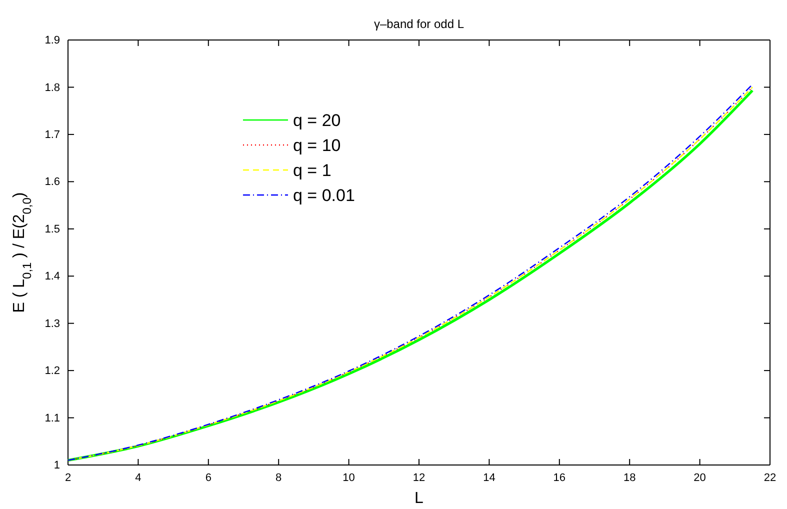 Image resolution: width=787 pixels, height=509 pixels. I want to click on y-tick-label: 1.4, so click(52, 276).